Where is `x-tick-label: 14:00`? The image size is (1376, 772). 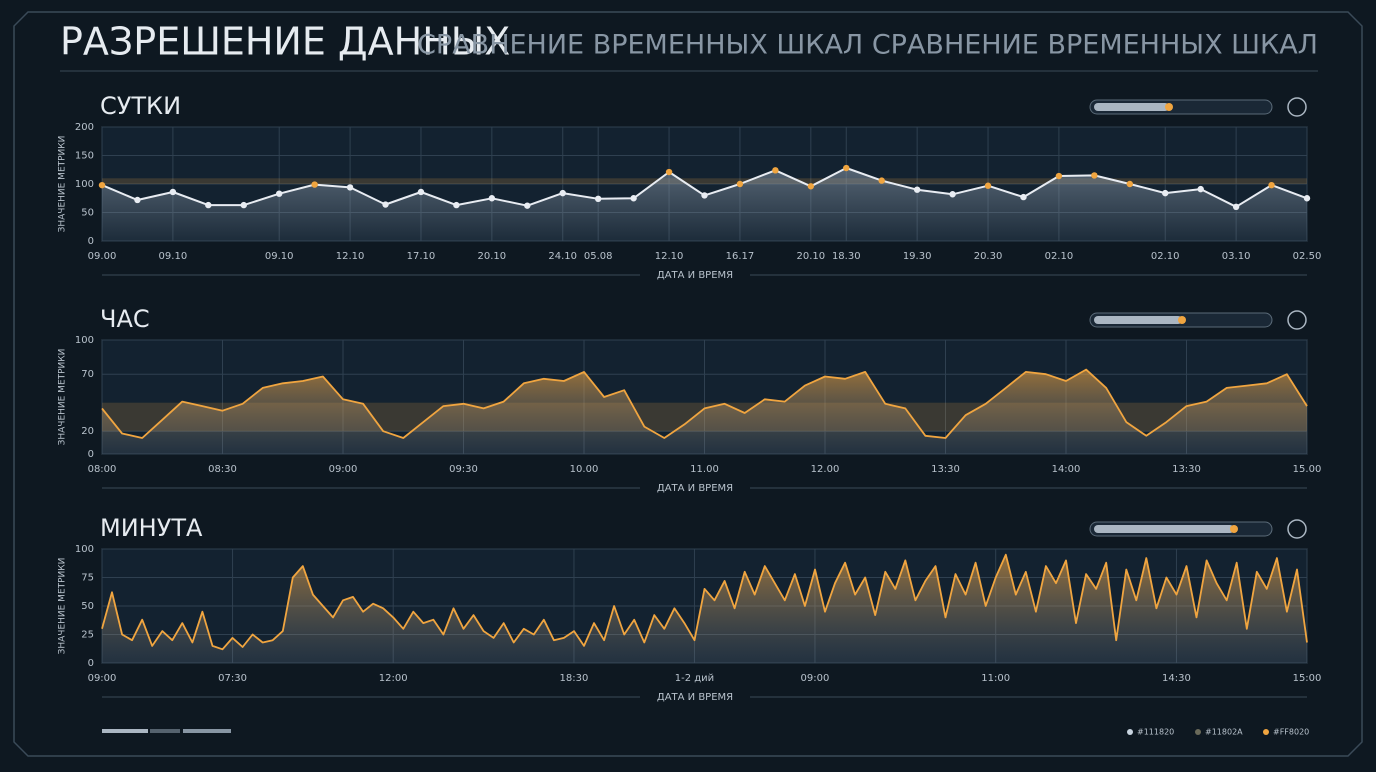 x-tick-label: 14:00 is located at coordinates (1066, 469).